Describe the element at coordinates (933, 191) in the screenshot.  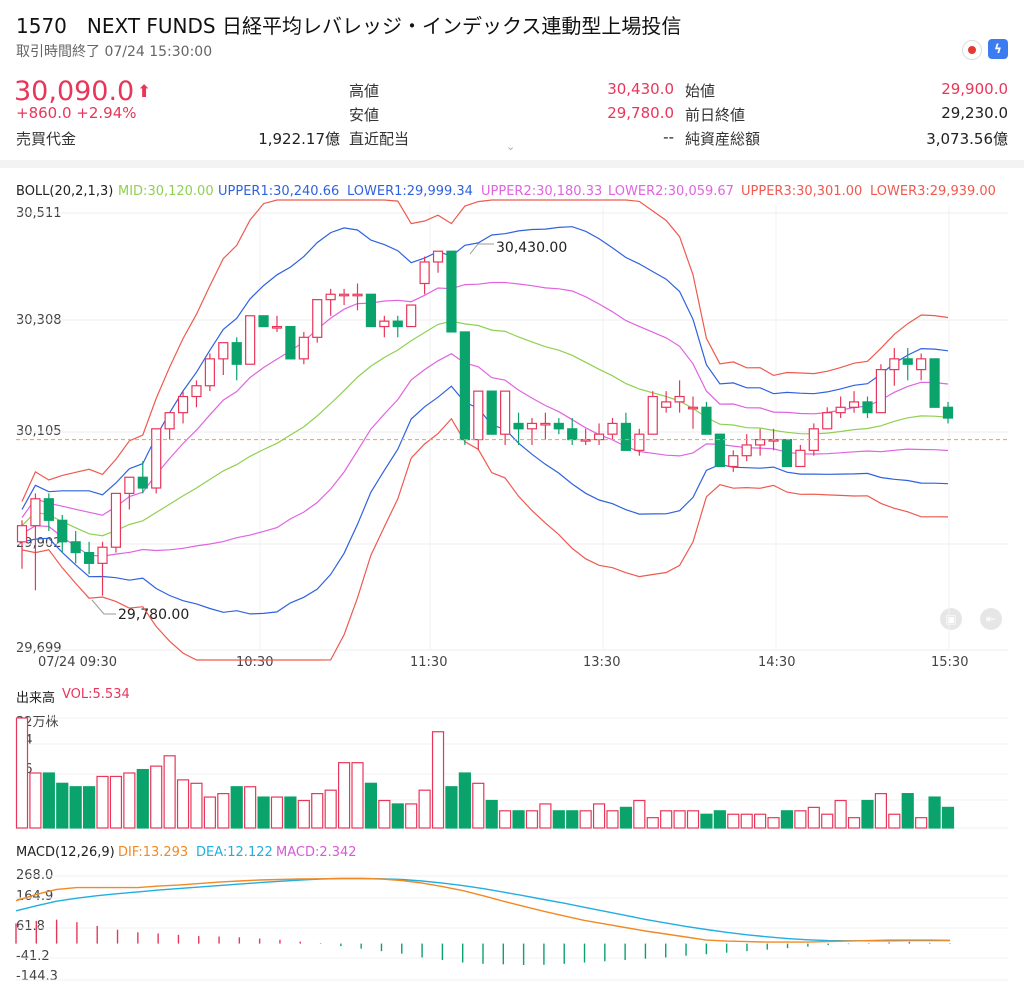
I see `boll-lower3: LOWER3:29,939.00` at that location.